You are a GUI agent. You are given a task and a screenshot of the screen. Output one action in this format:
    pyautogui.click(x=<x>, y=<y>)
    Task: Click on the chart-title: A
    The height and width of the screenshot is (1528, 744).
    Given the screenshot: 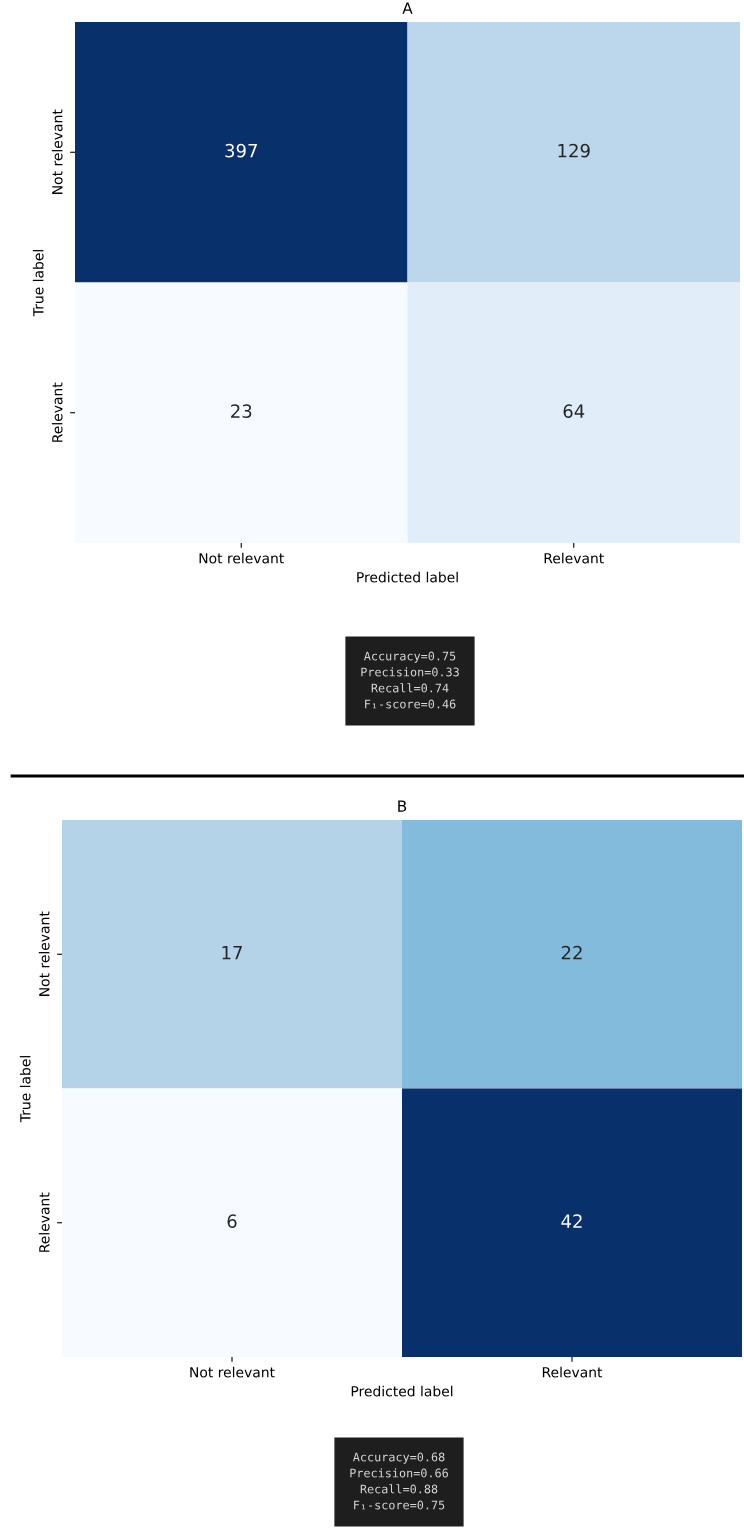 What is the action you would take?
    pyautogui.click(x=407, y=8)
    